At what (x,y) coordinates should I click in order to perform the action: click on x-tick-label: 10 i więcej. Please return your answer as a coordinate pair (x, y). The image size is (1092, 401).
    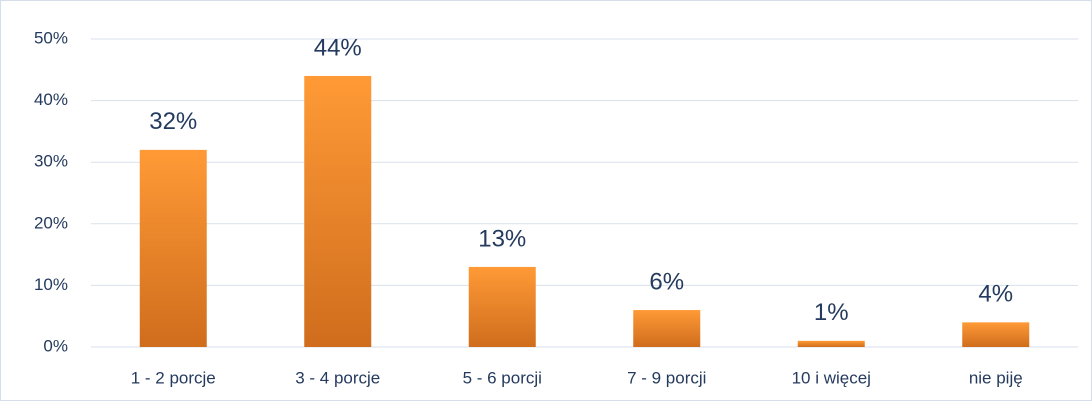
    Looking at the image, I should click on (831, 377).